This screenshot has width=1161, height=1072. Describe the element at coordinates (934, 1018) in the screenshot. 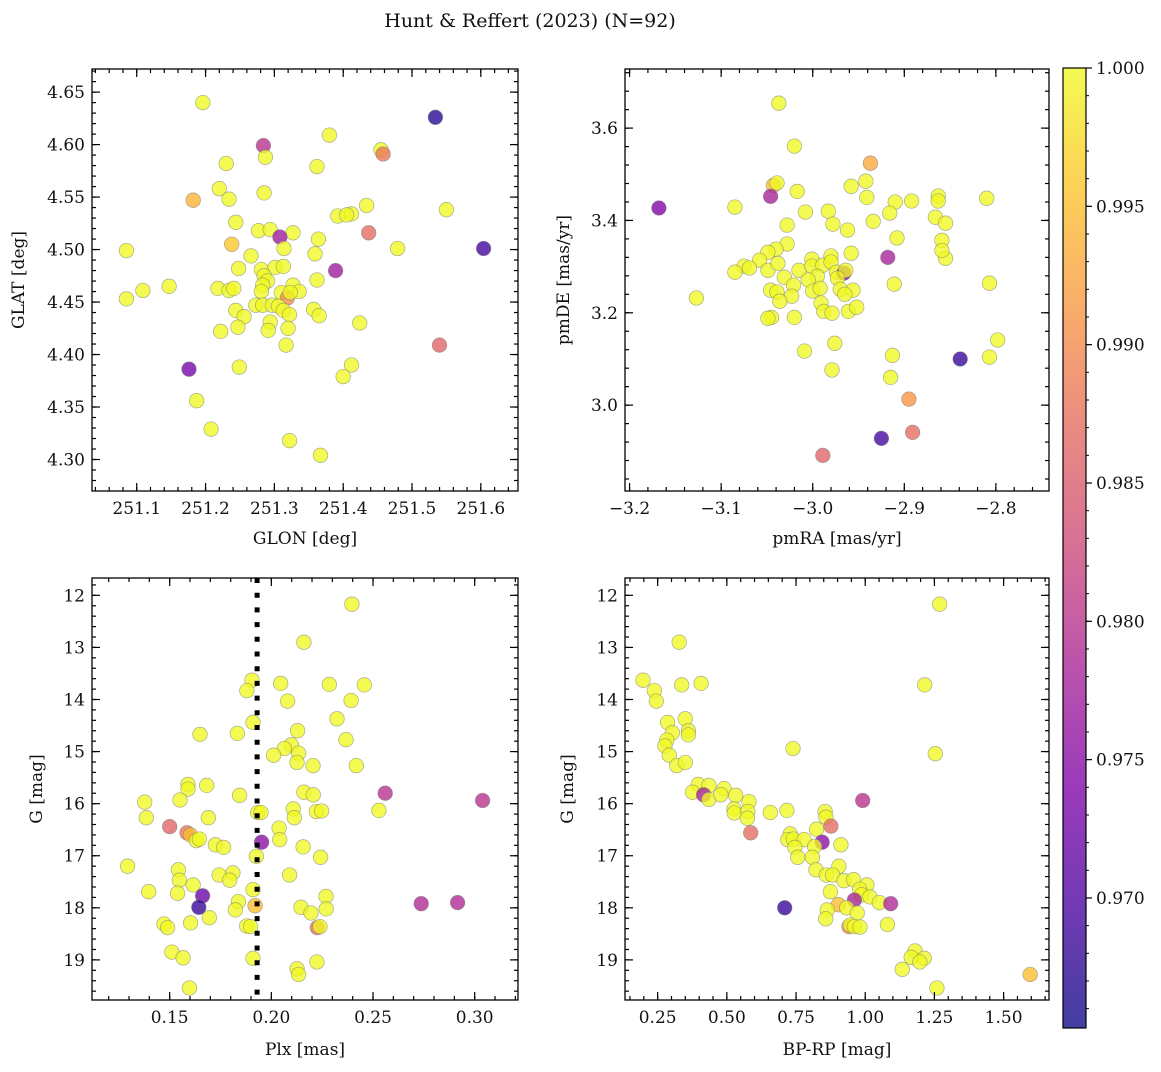

I see `x-tick-label: 1.25` at that location.